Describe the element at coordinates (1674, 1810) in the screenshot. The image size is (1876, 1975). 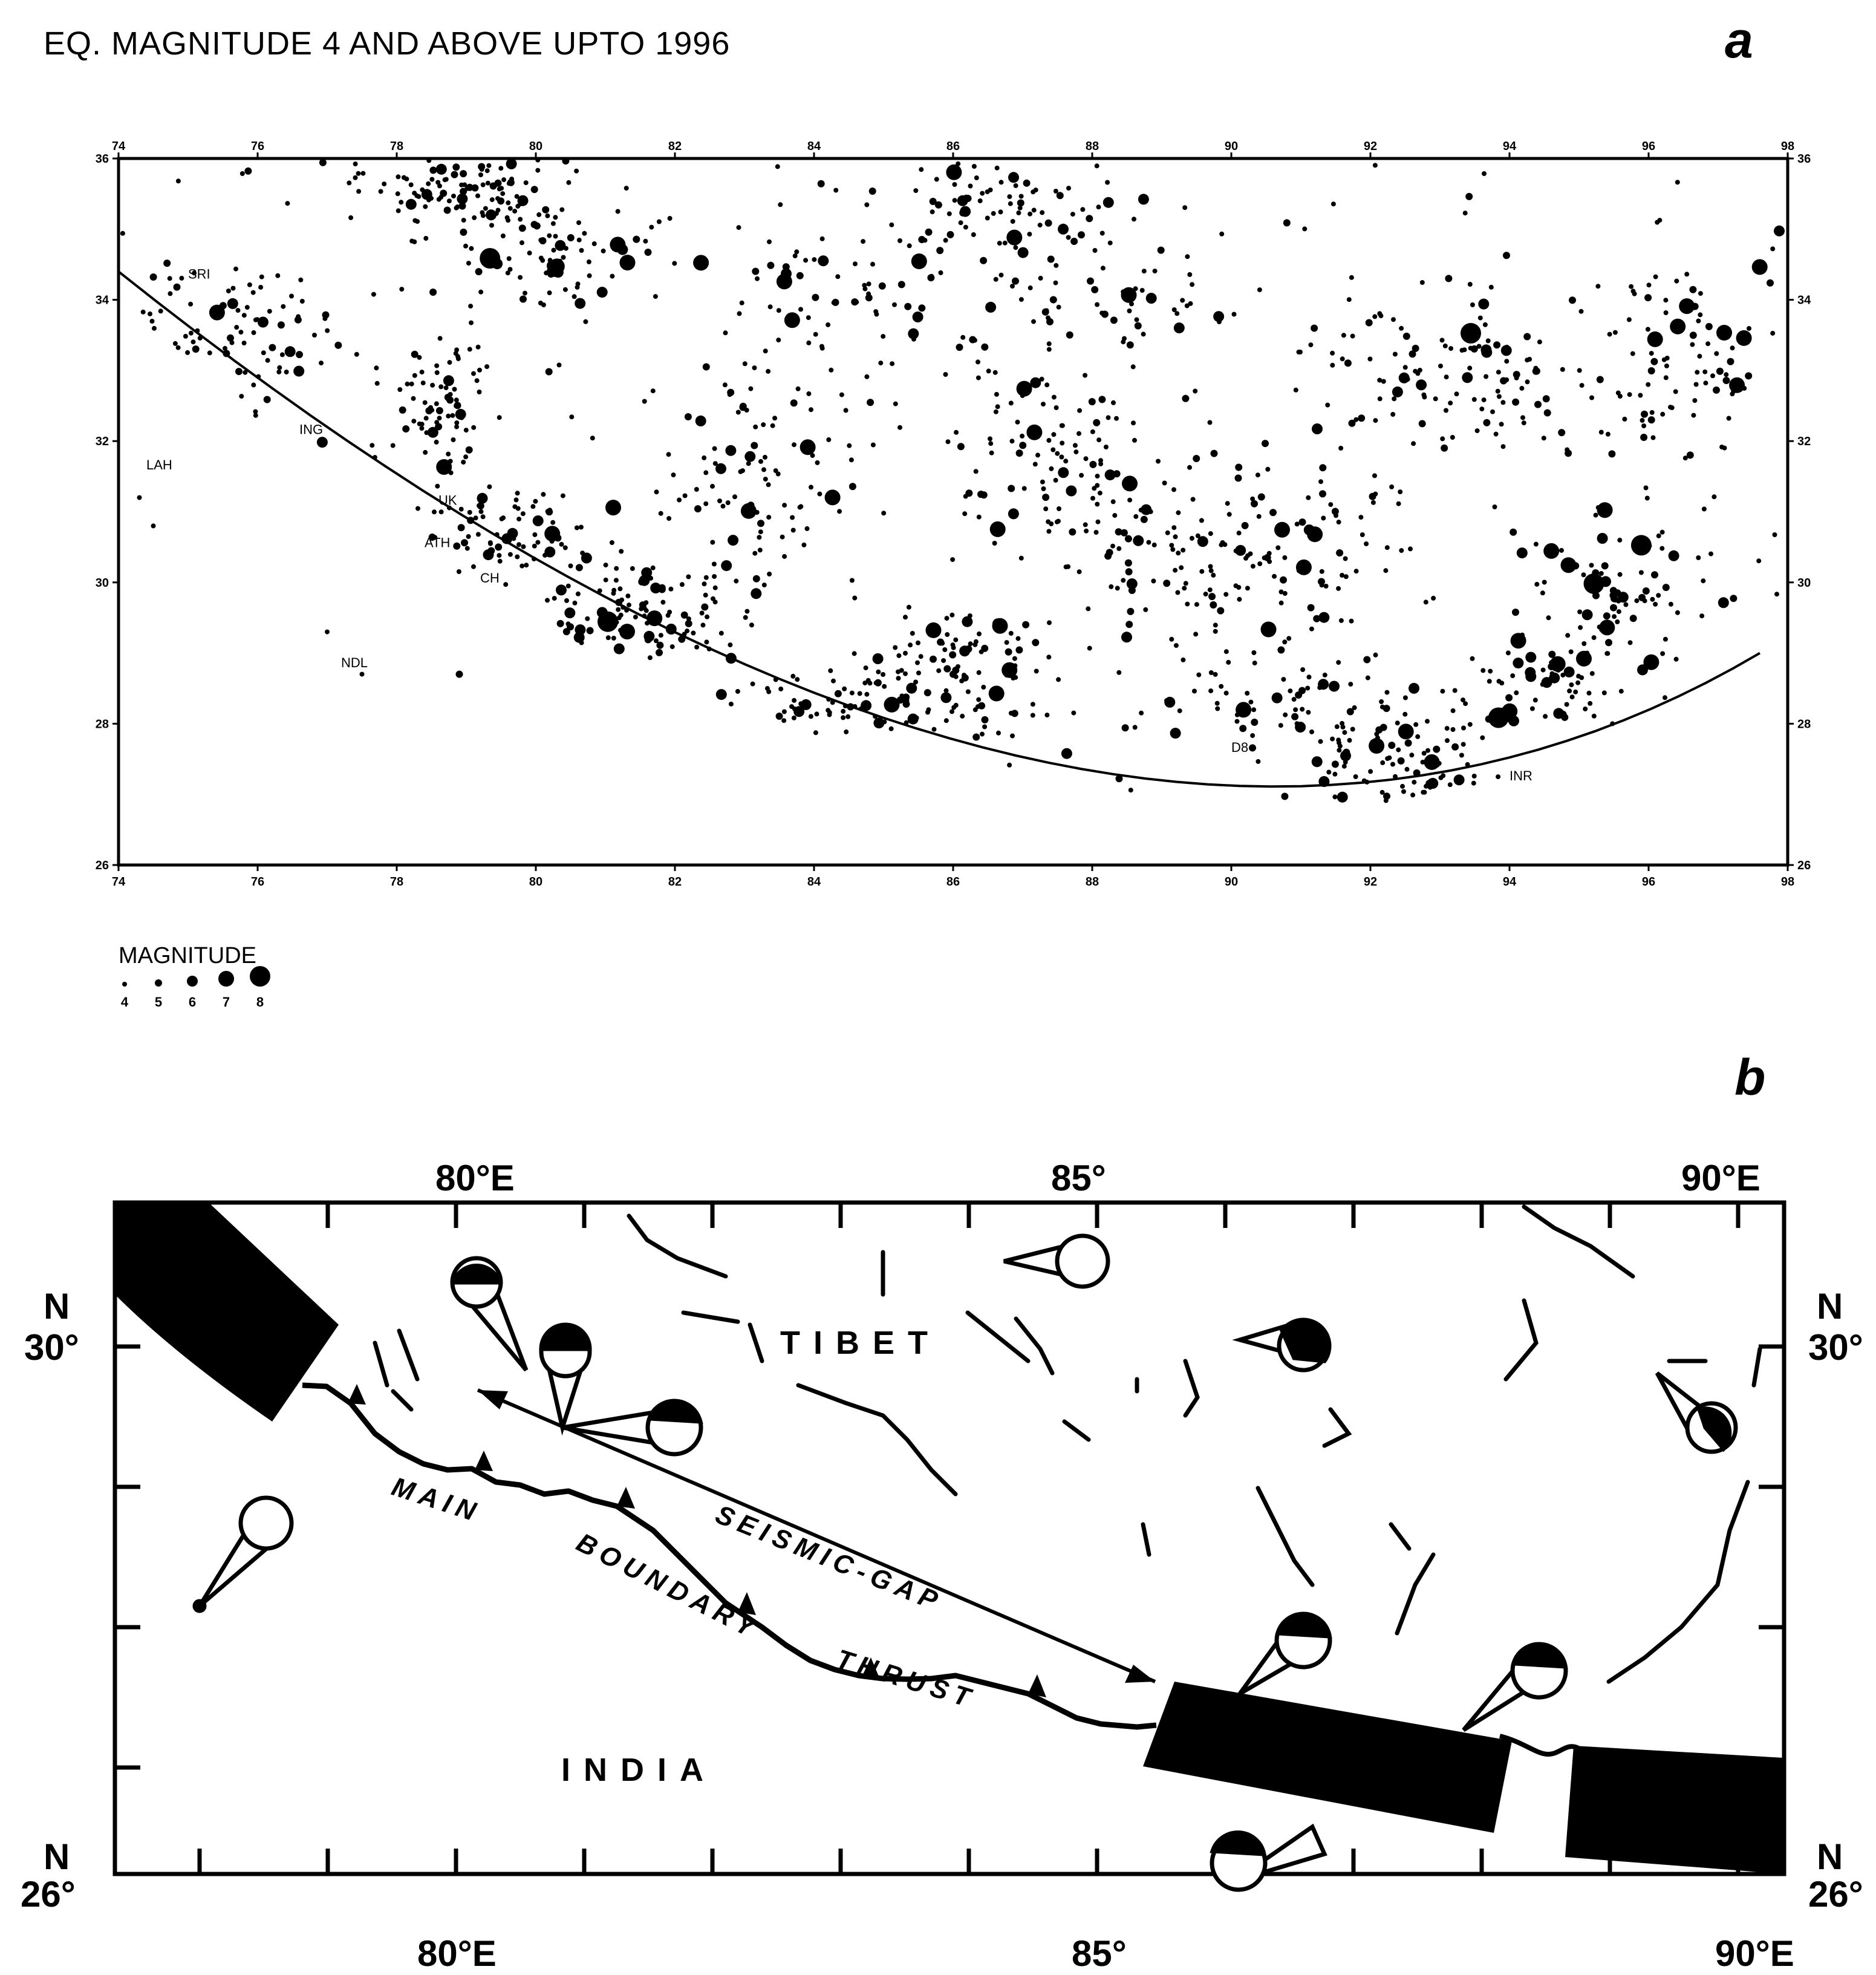
I see `seismic-gap-block-east` at that location.